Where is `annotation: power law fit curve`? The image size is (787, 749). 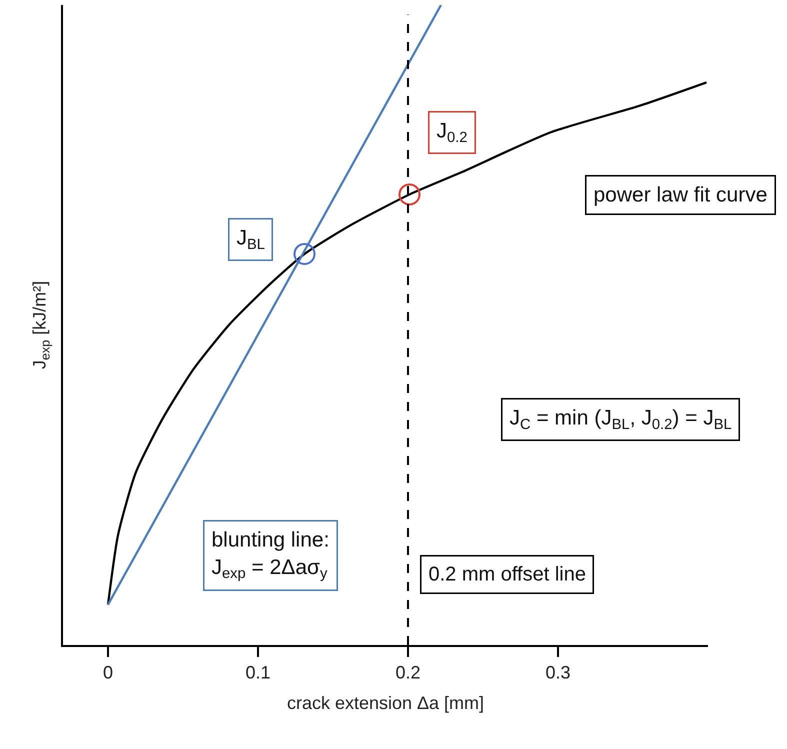 annotation: power law fit curve is located at coordinates (681, 195).